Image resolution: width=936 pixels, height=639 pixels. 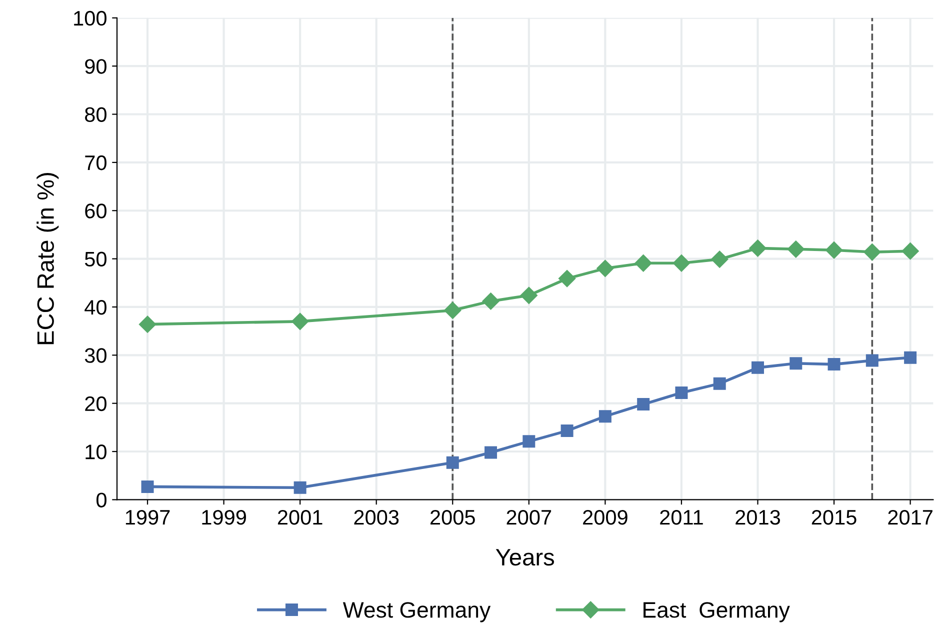 What do you see at coordinates (834, 517) in the screenshot?
I see `x-tick-label: 2015` at bounding box center [834, 517].